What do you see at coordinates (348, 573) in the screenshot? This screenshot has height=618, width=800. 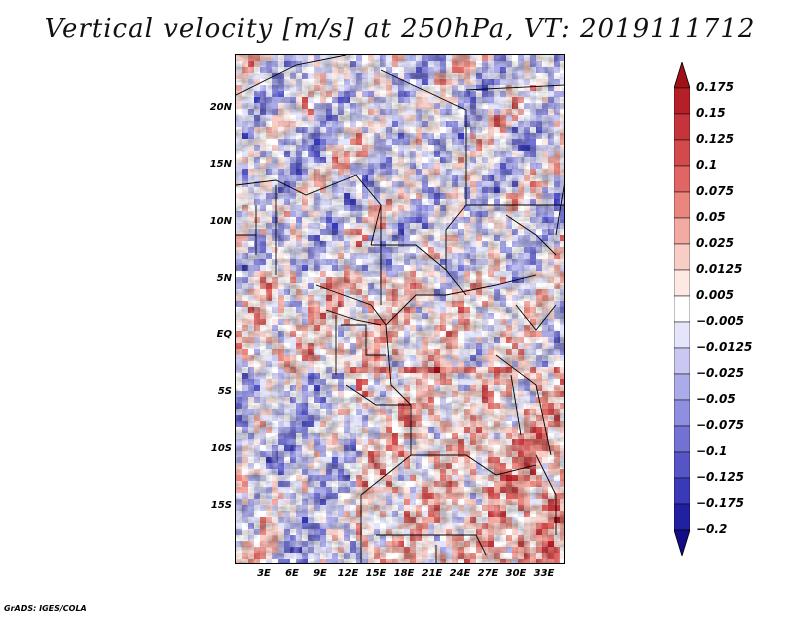 I see `lon-tick-label: 12E` at bounding box center [348, 573].